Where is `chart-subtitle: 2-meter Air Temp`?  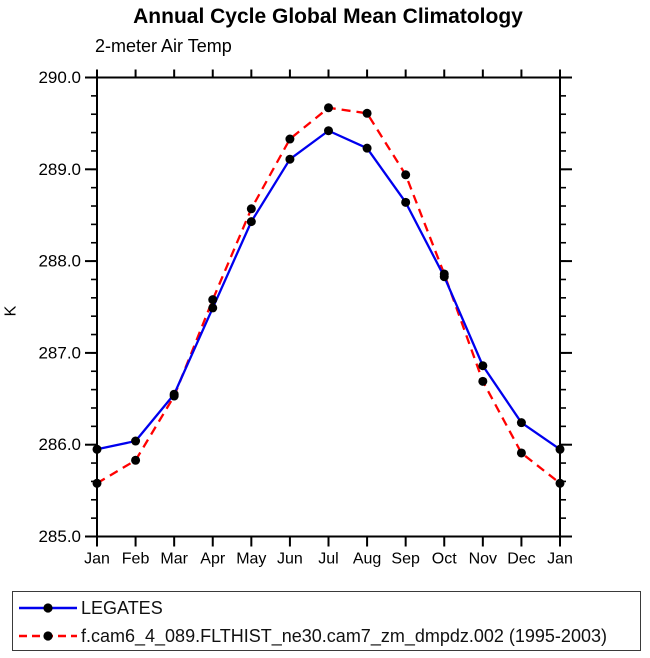 chart-subtitle: 2-meter Air Temp is located at coordinates (163, 46).